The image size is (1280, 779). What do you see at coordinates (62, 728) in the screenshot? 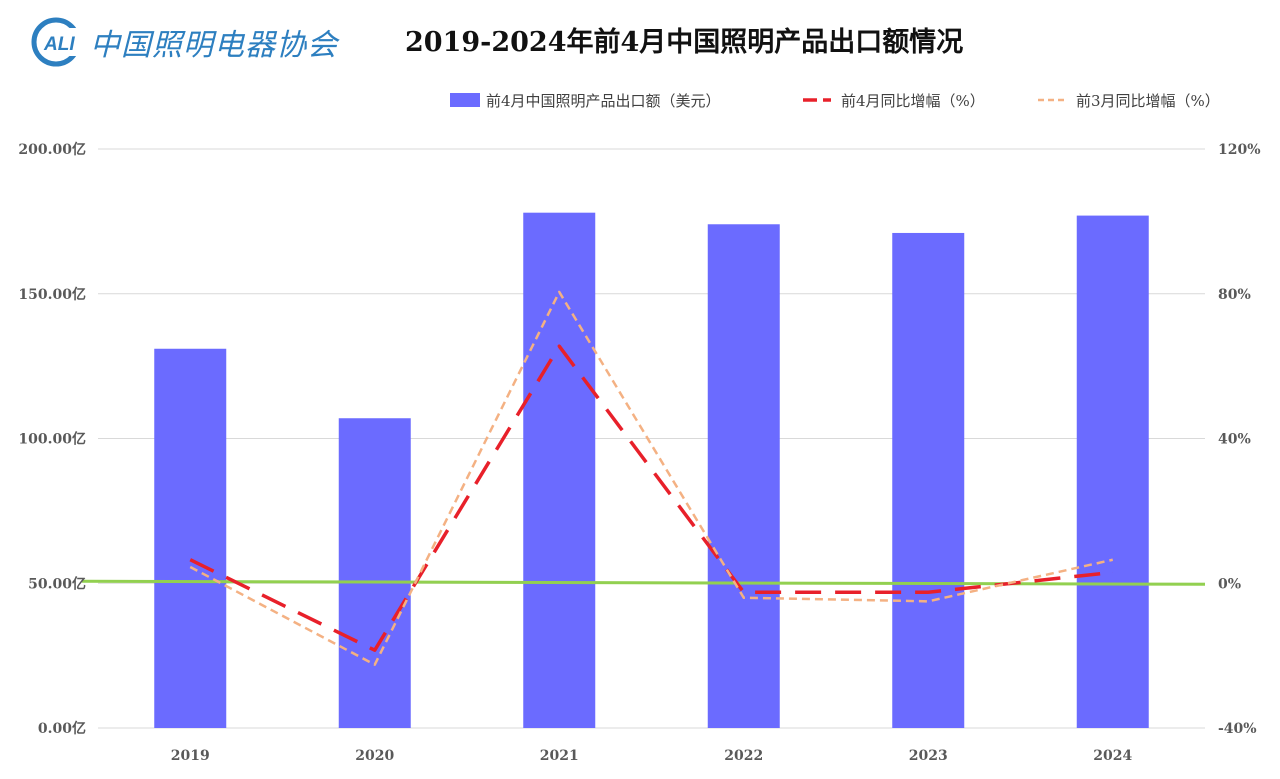
I see `y-left-tick-label: 0.00亿` at bounding box center [62, 728].